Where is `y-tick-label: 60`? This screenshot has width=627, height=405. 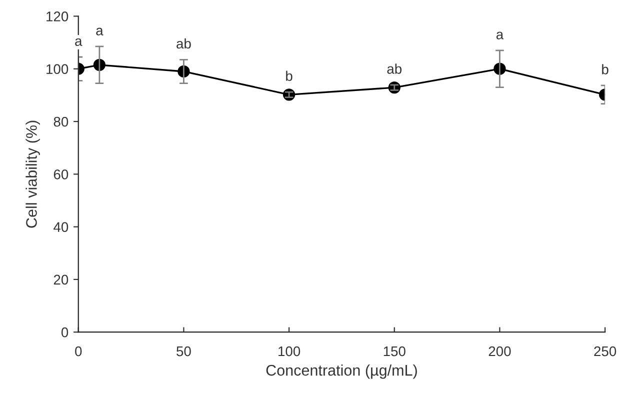
y-tick-label: 60 is located at coordinates (61, 174).